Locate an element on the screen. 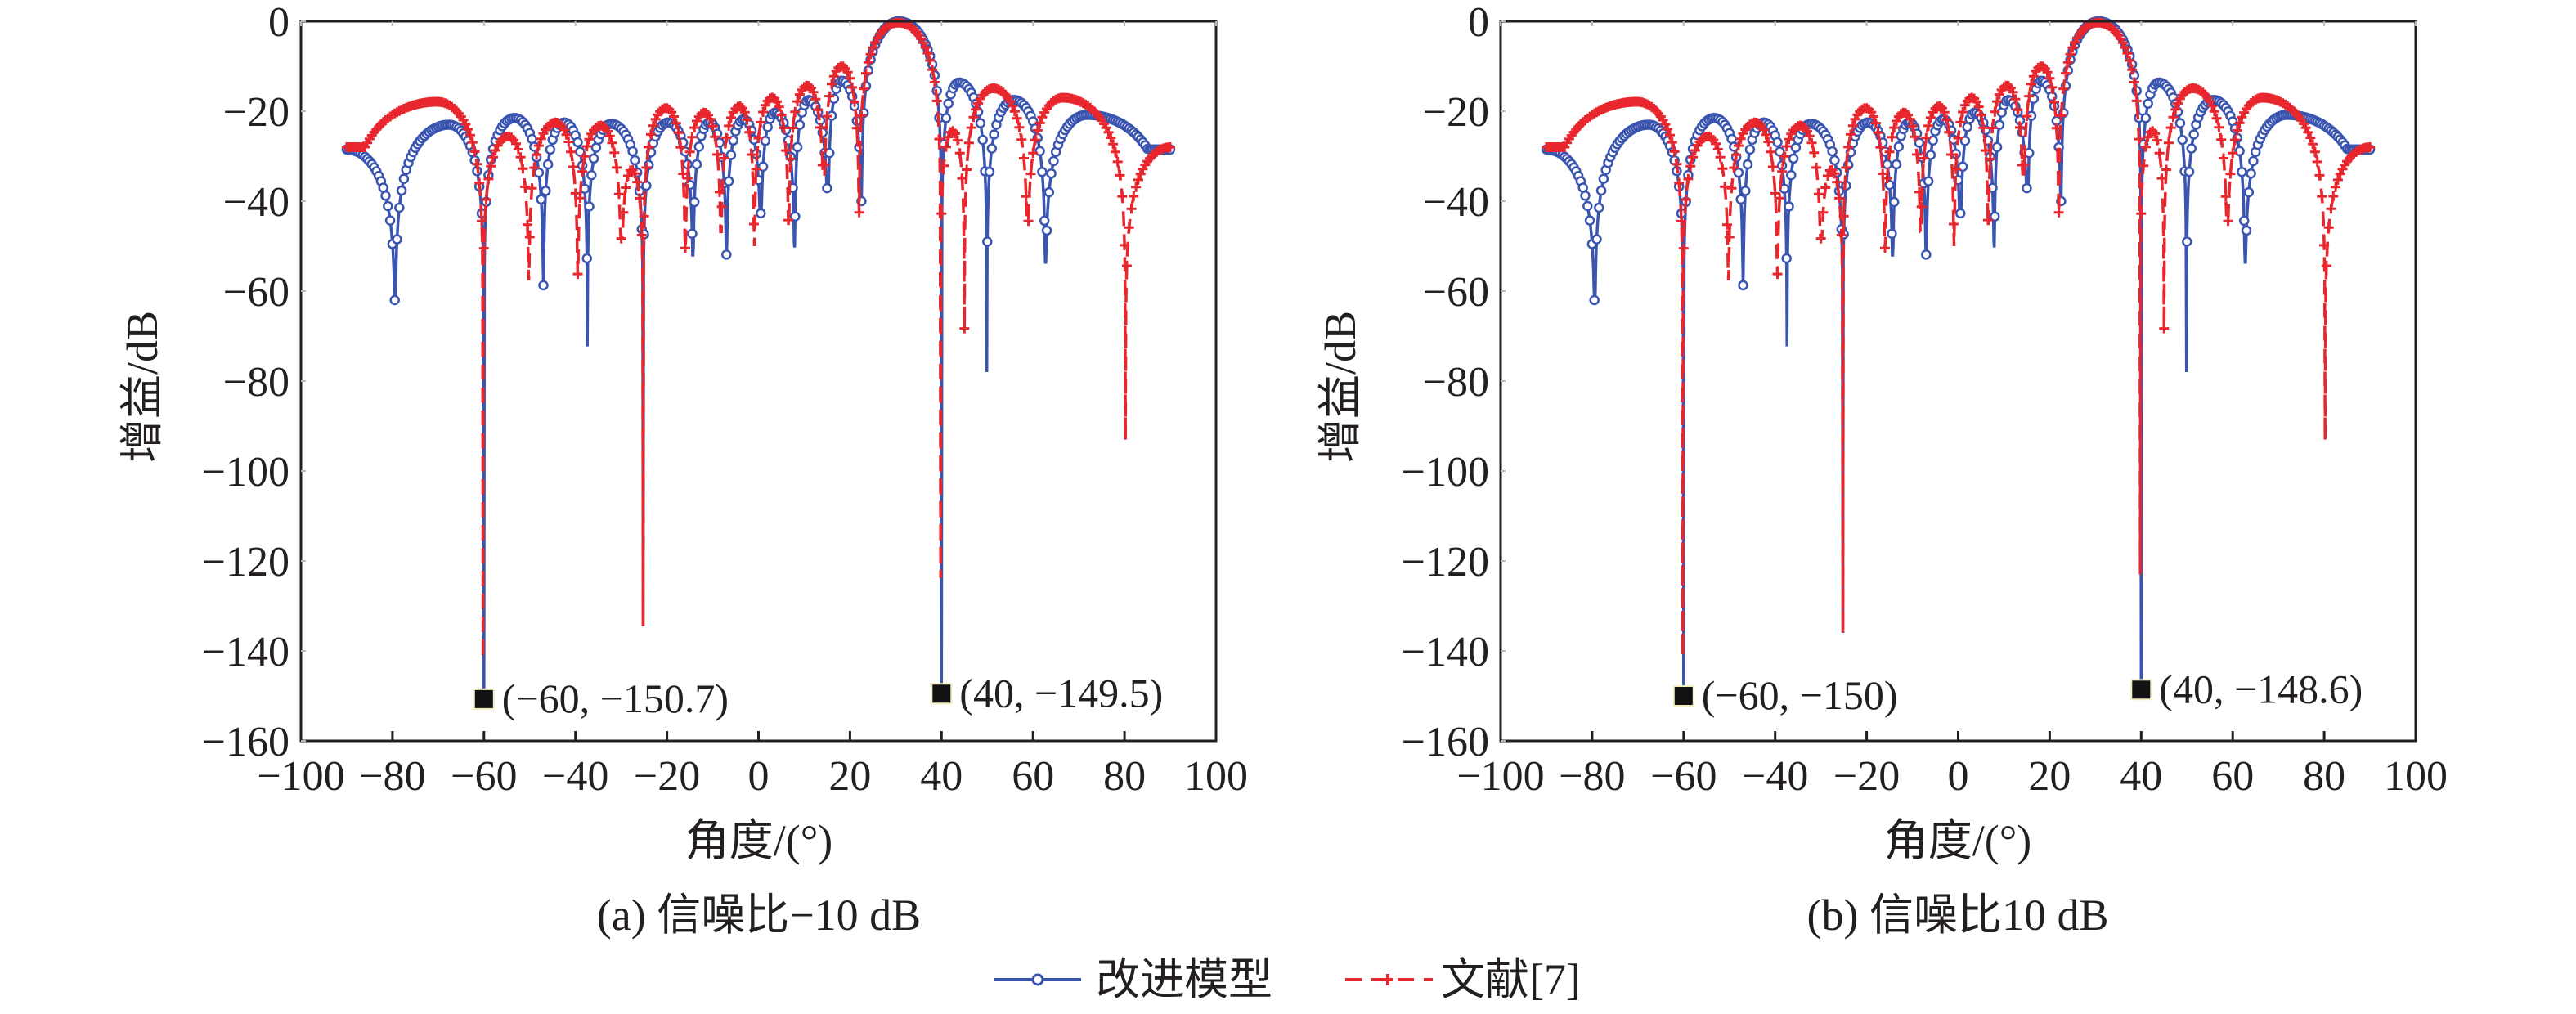 This screenshot has width=2576, height=1014. y-tick-label: 0 is located at coordinates (278, 23).